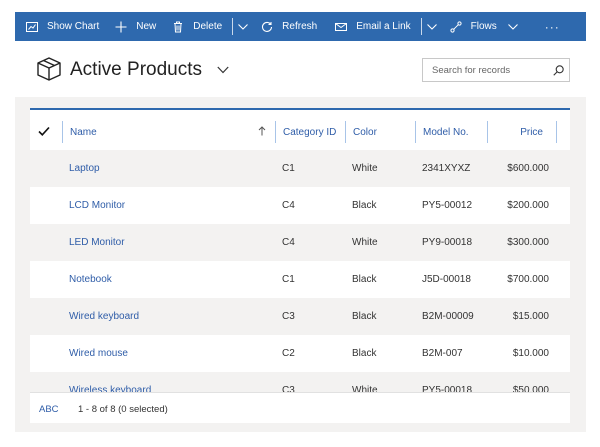 The height and width of the screenshot is (447, 600). I want to click on product-name-link: LCD Monitor, so click(97, 205).